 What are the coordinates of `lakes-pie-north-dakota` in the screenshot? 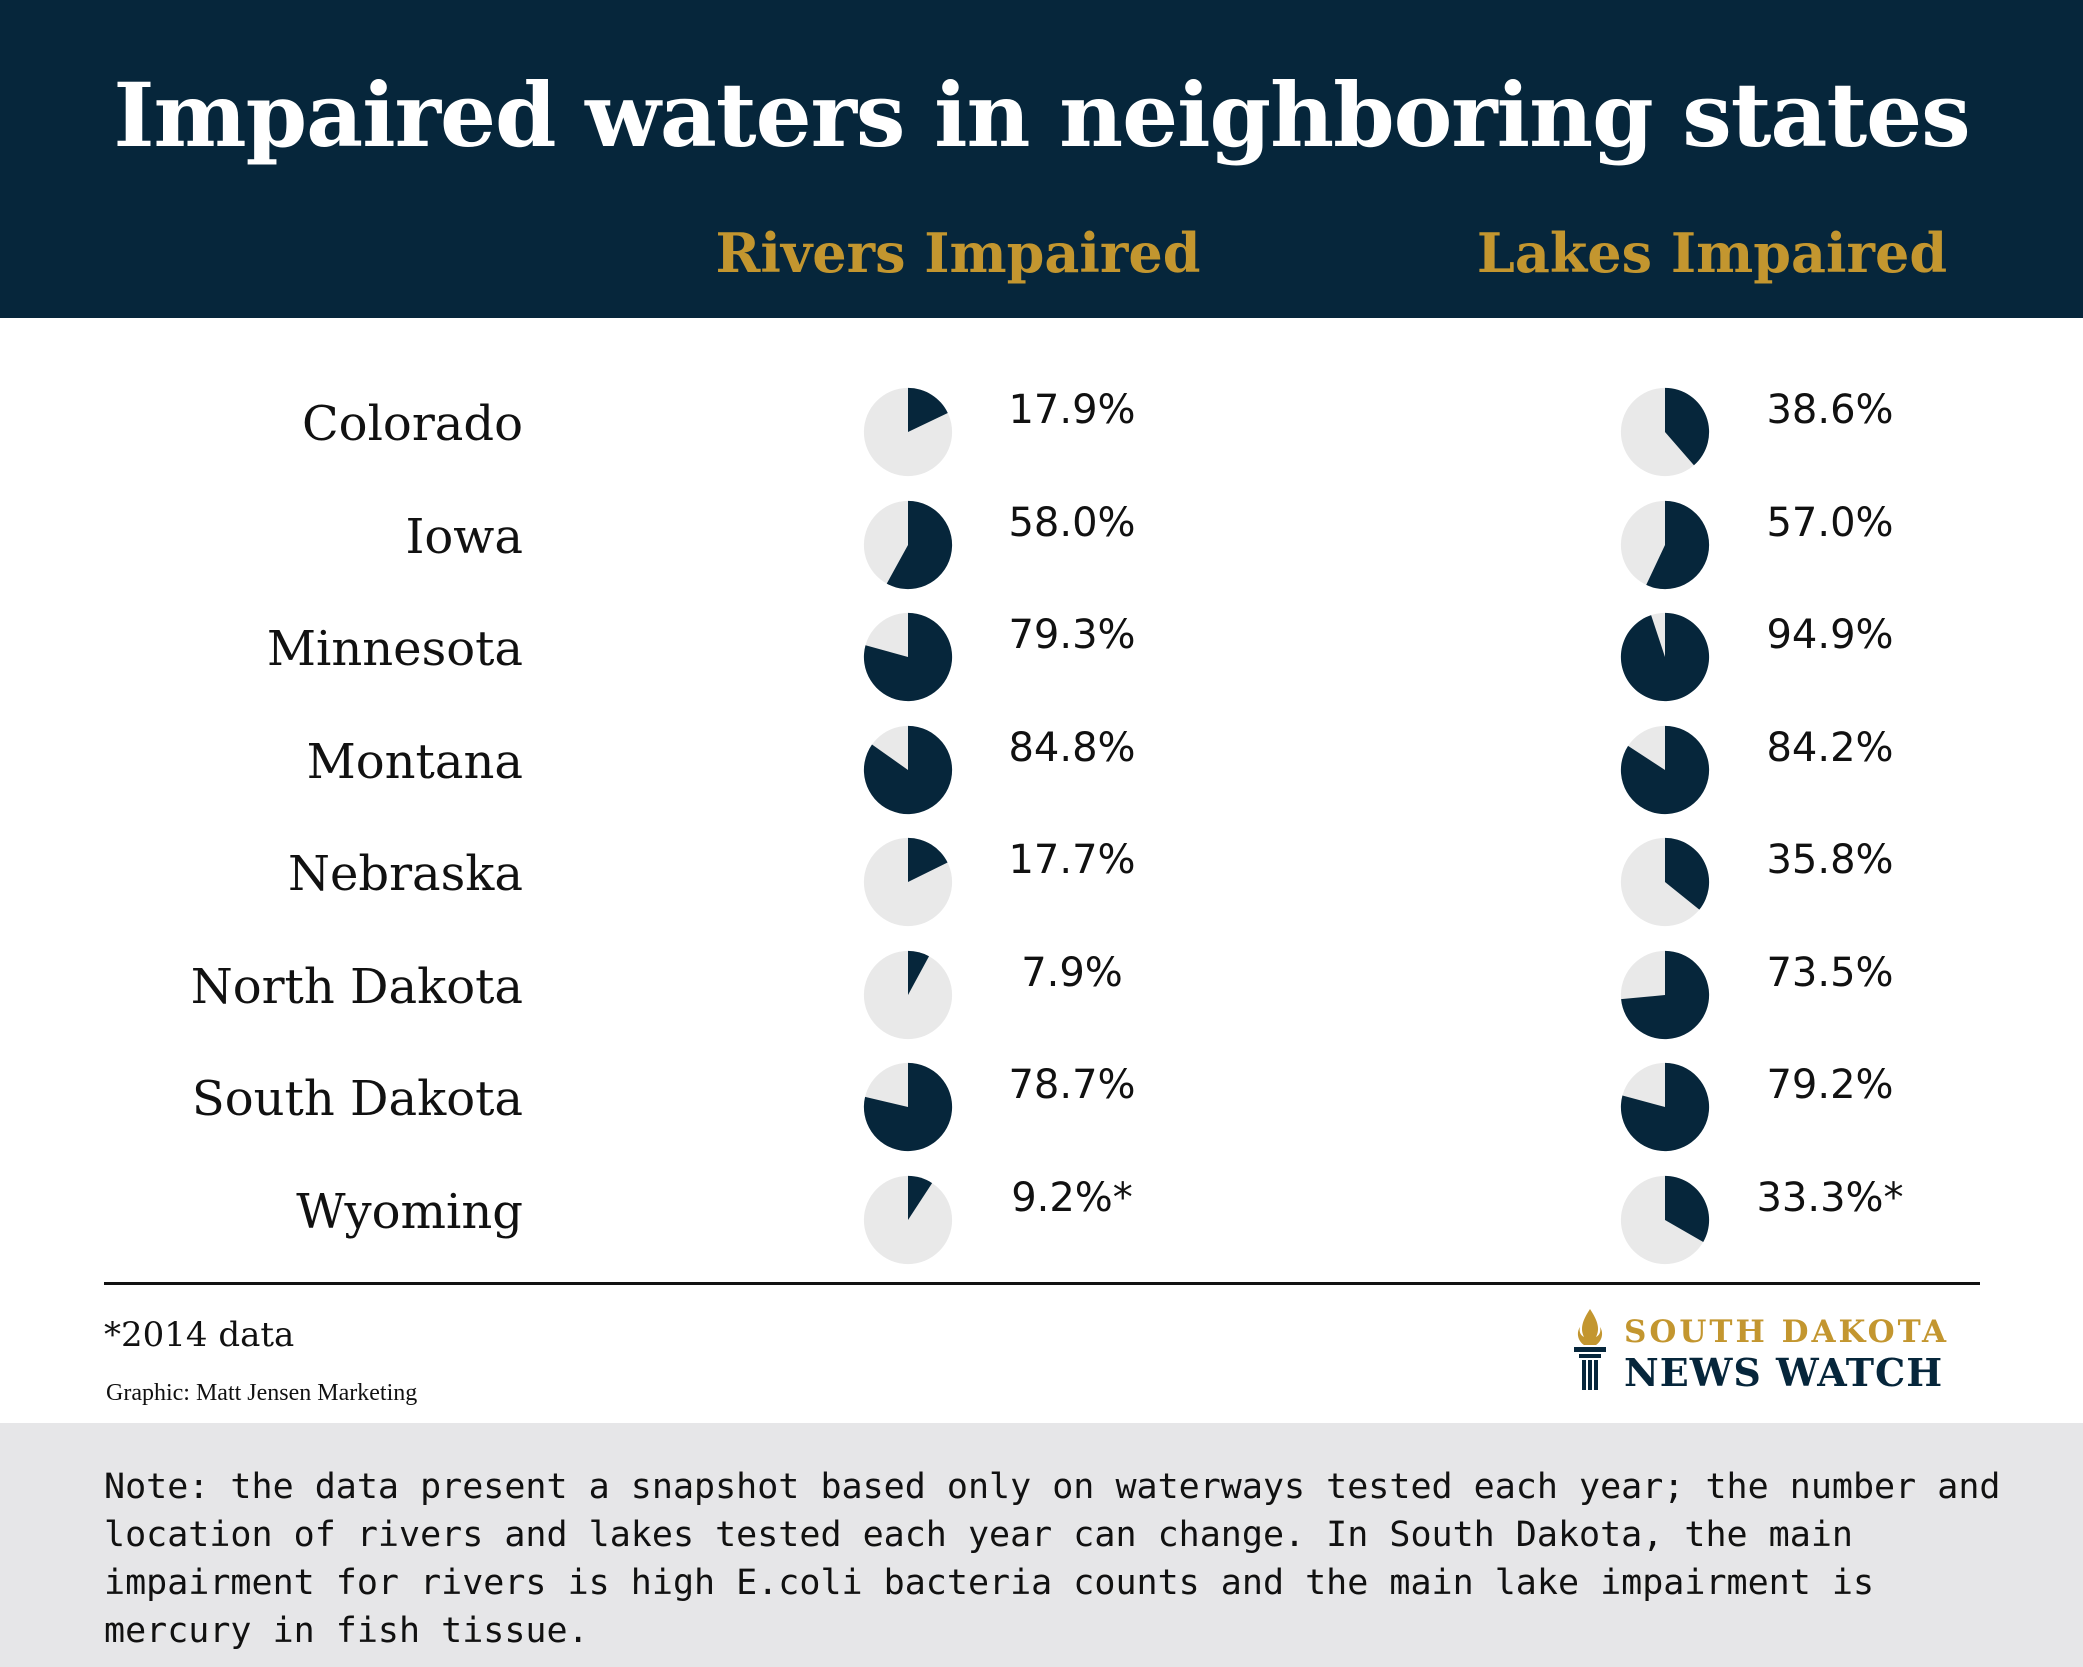 It's located at (1665, 994).